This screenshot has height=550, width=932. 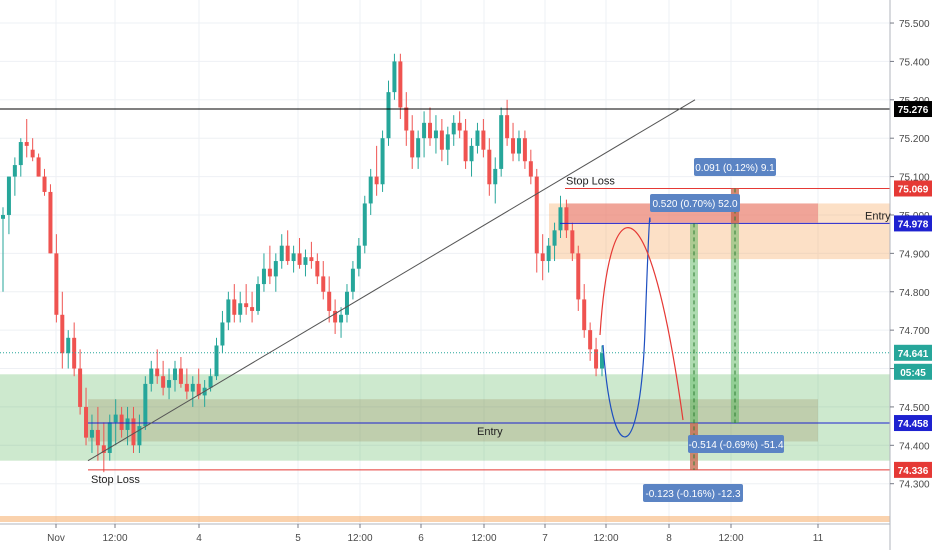 I want to click on projection-curve-red, so click(x=641, y=324).